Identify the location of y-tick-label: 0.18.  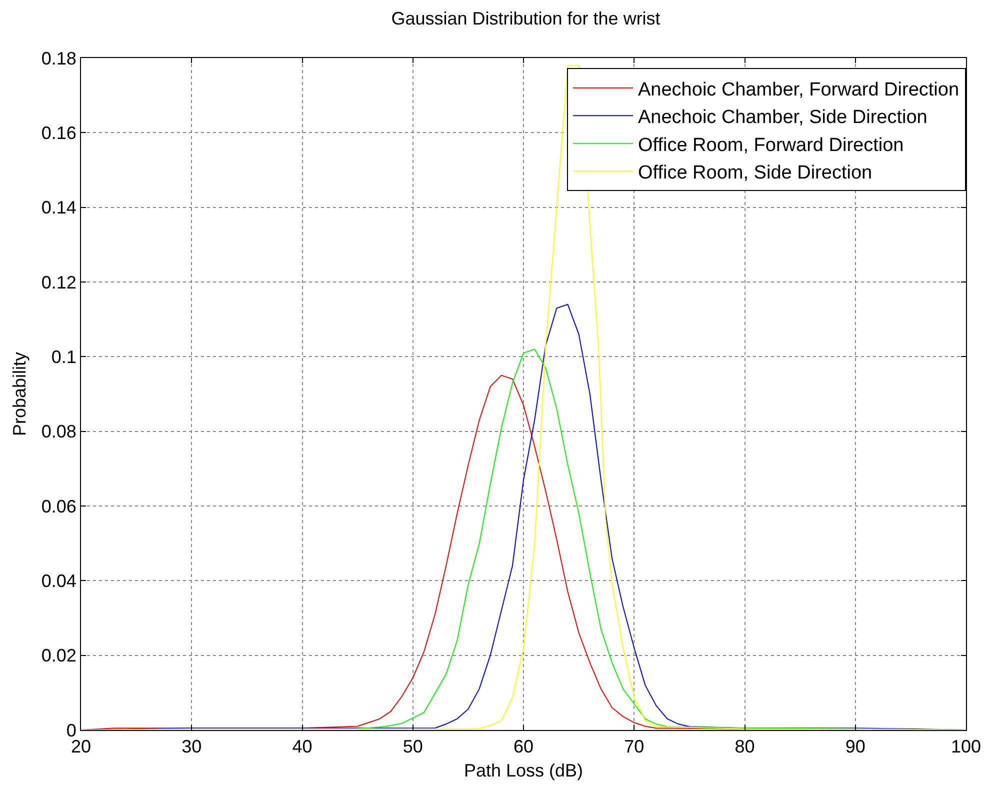
(58, 58).